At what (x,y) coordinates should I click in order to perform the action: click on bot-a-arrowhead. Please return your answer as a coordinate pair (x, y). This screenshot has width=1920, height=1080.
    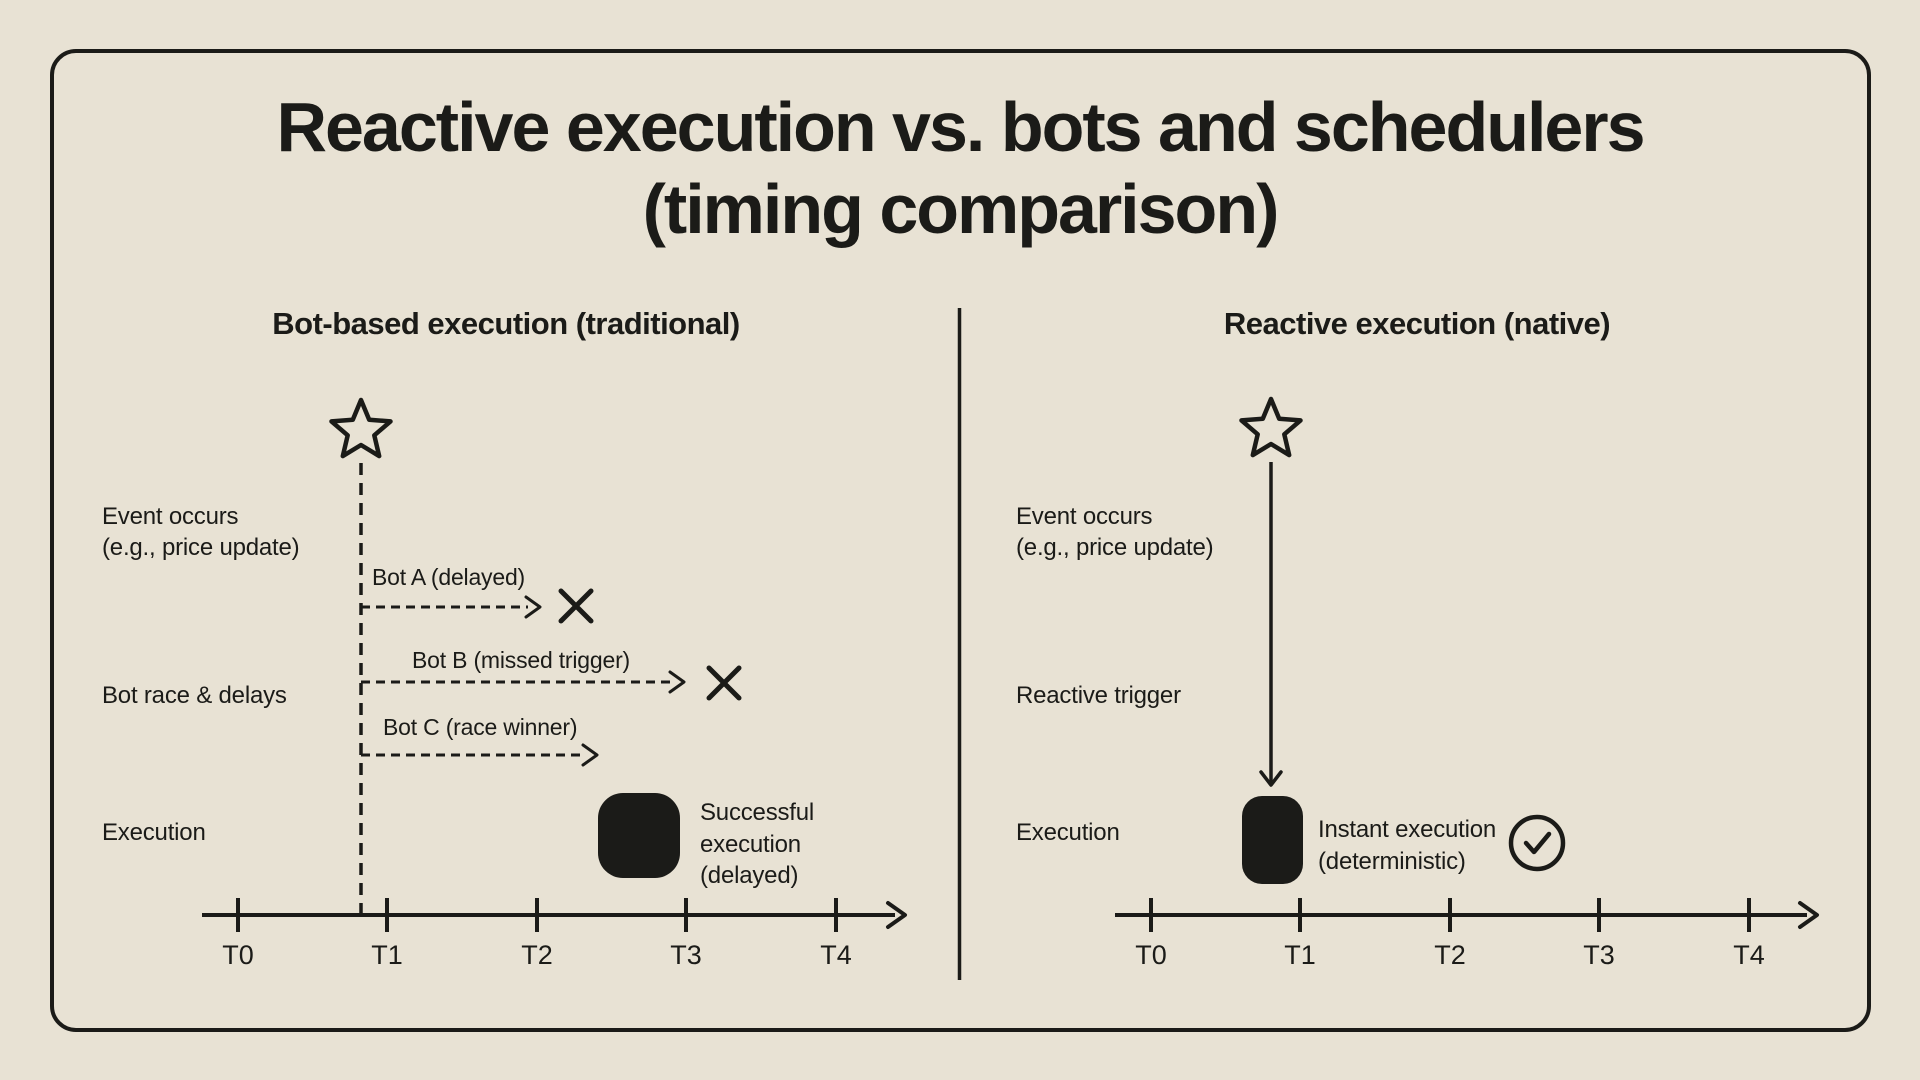
    Looking at the image, I should click on (533, 607).